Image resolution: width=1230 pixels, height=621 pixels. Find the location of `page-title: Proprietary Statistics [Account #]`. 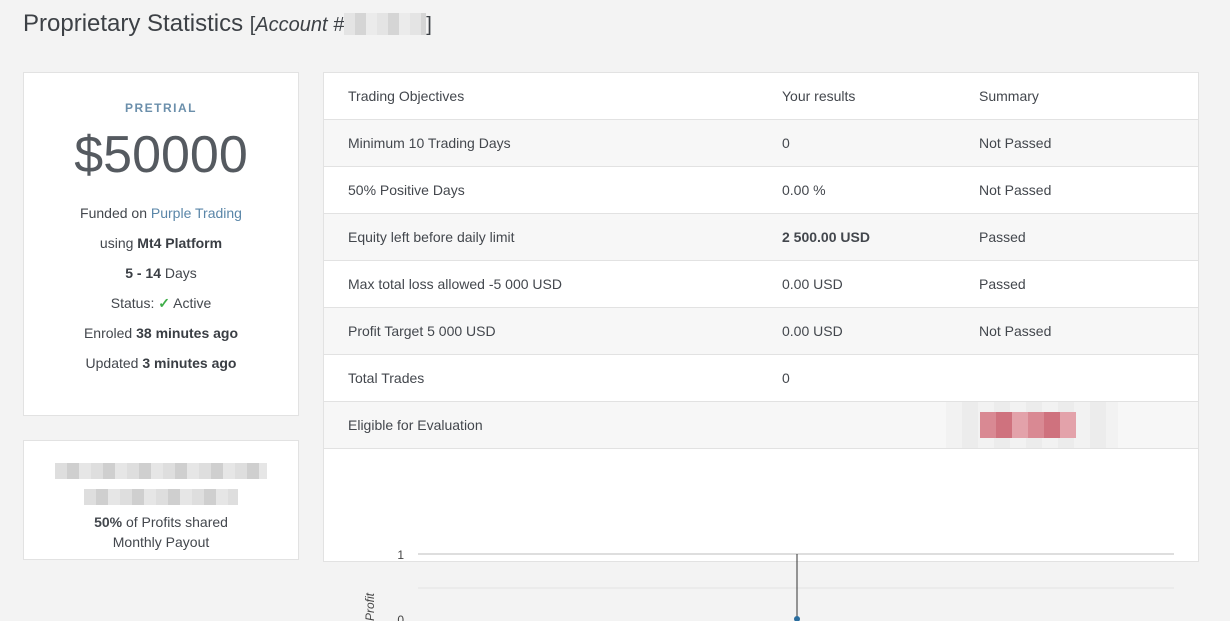

page-title: Proprietary Statistics [Account #] is located at coordinates (227, 24).